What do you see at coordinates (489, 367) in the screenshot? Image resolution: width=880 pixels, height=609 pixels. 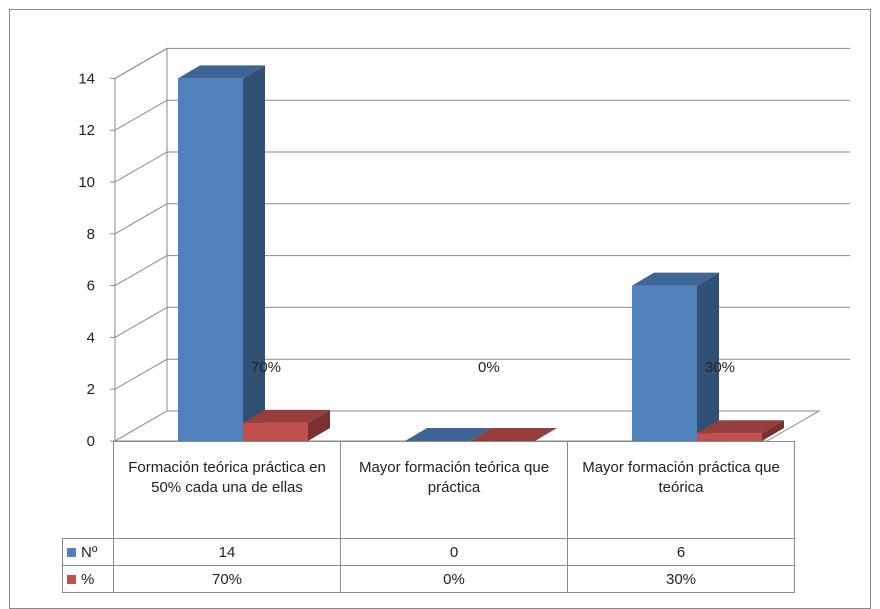 I see `data-label: 0%` at bounding box center [489, 367].